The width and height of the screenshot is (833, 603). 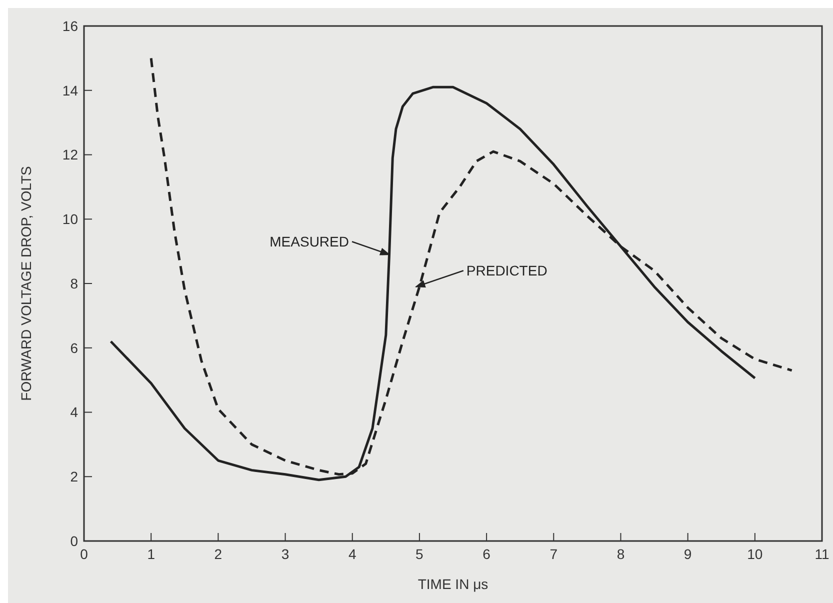 I want to click on y-tick-label: 12, so click(x=70, y=154).